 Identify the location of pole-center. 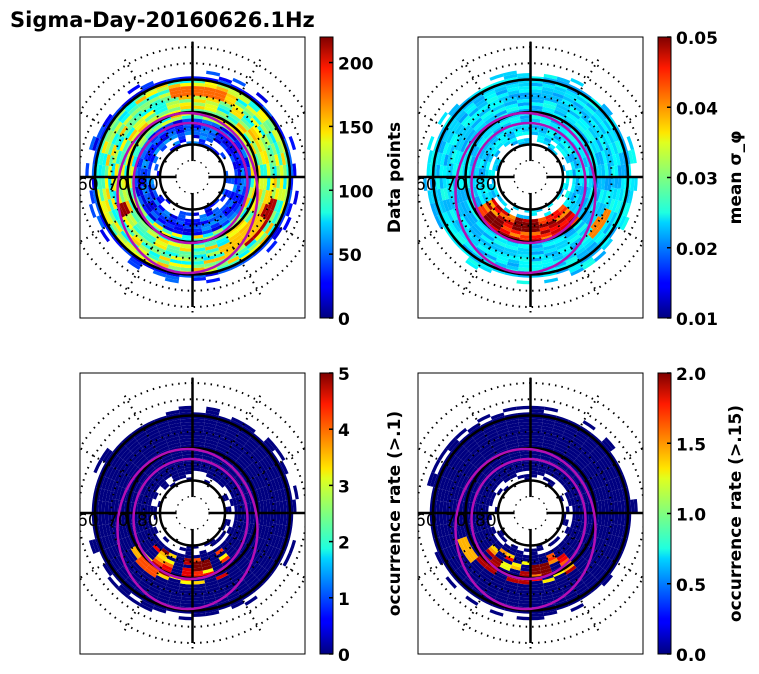
(192, 177).